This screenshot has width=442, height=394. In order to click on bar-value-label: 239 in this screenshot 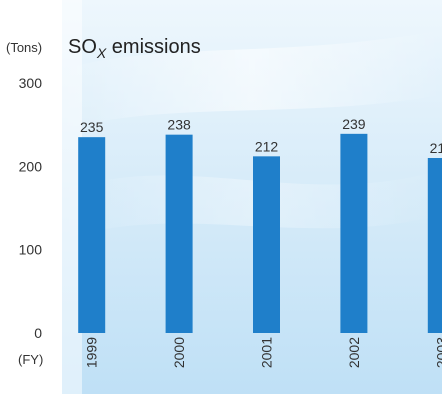, I will do `click(354, 124)`.